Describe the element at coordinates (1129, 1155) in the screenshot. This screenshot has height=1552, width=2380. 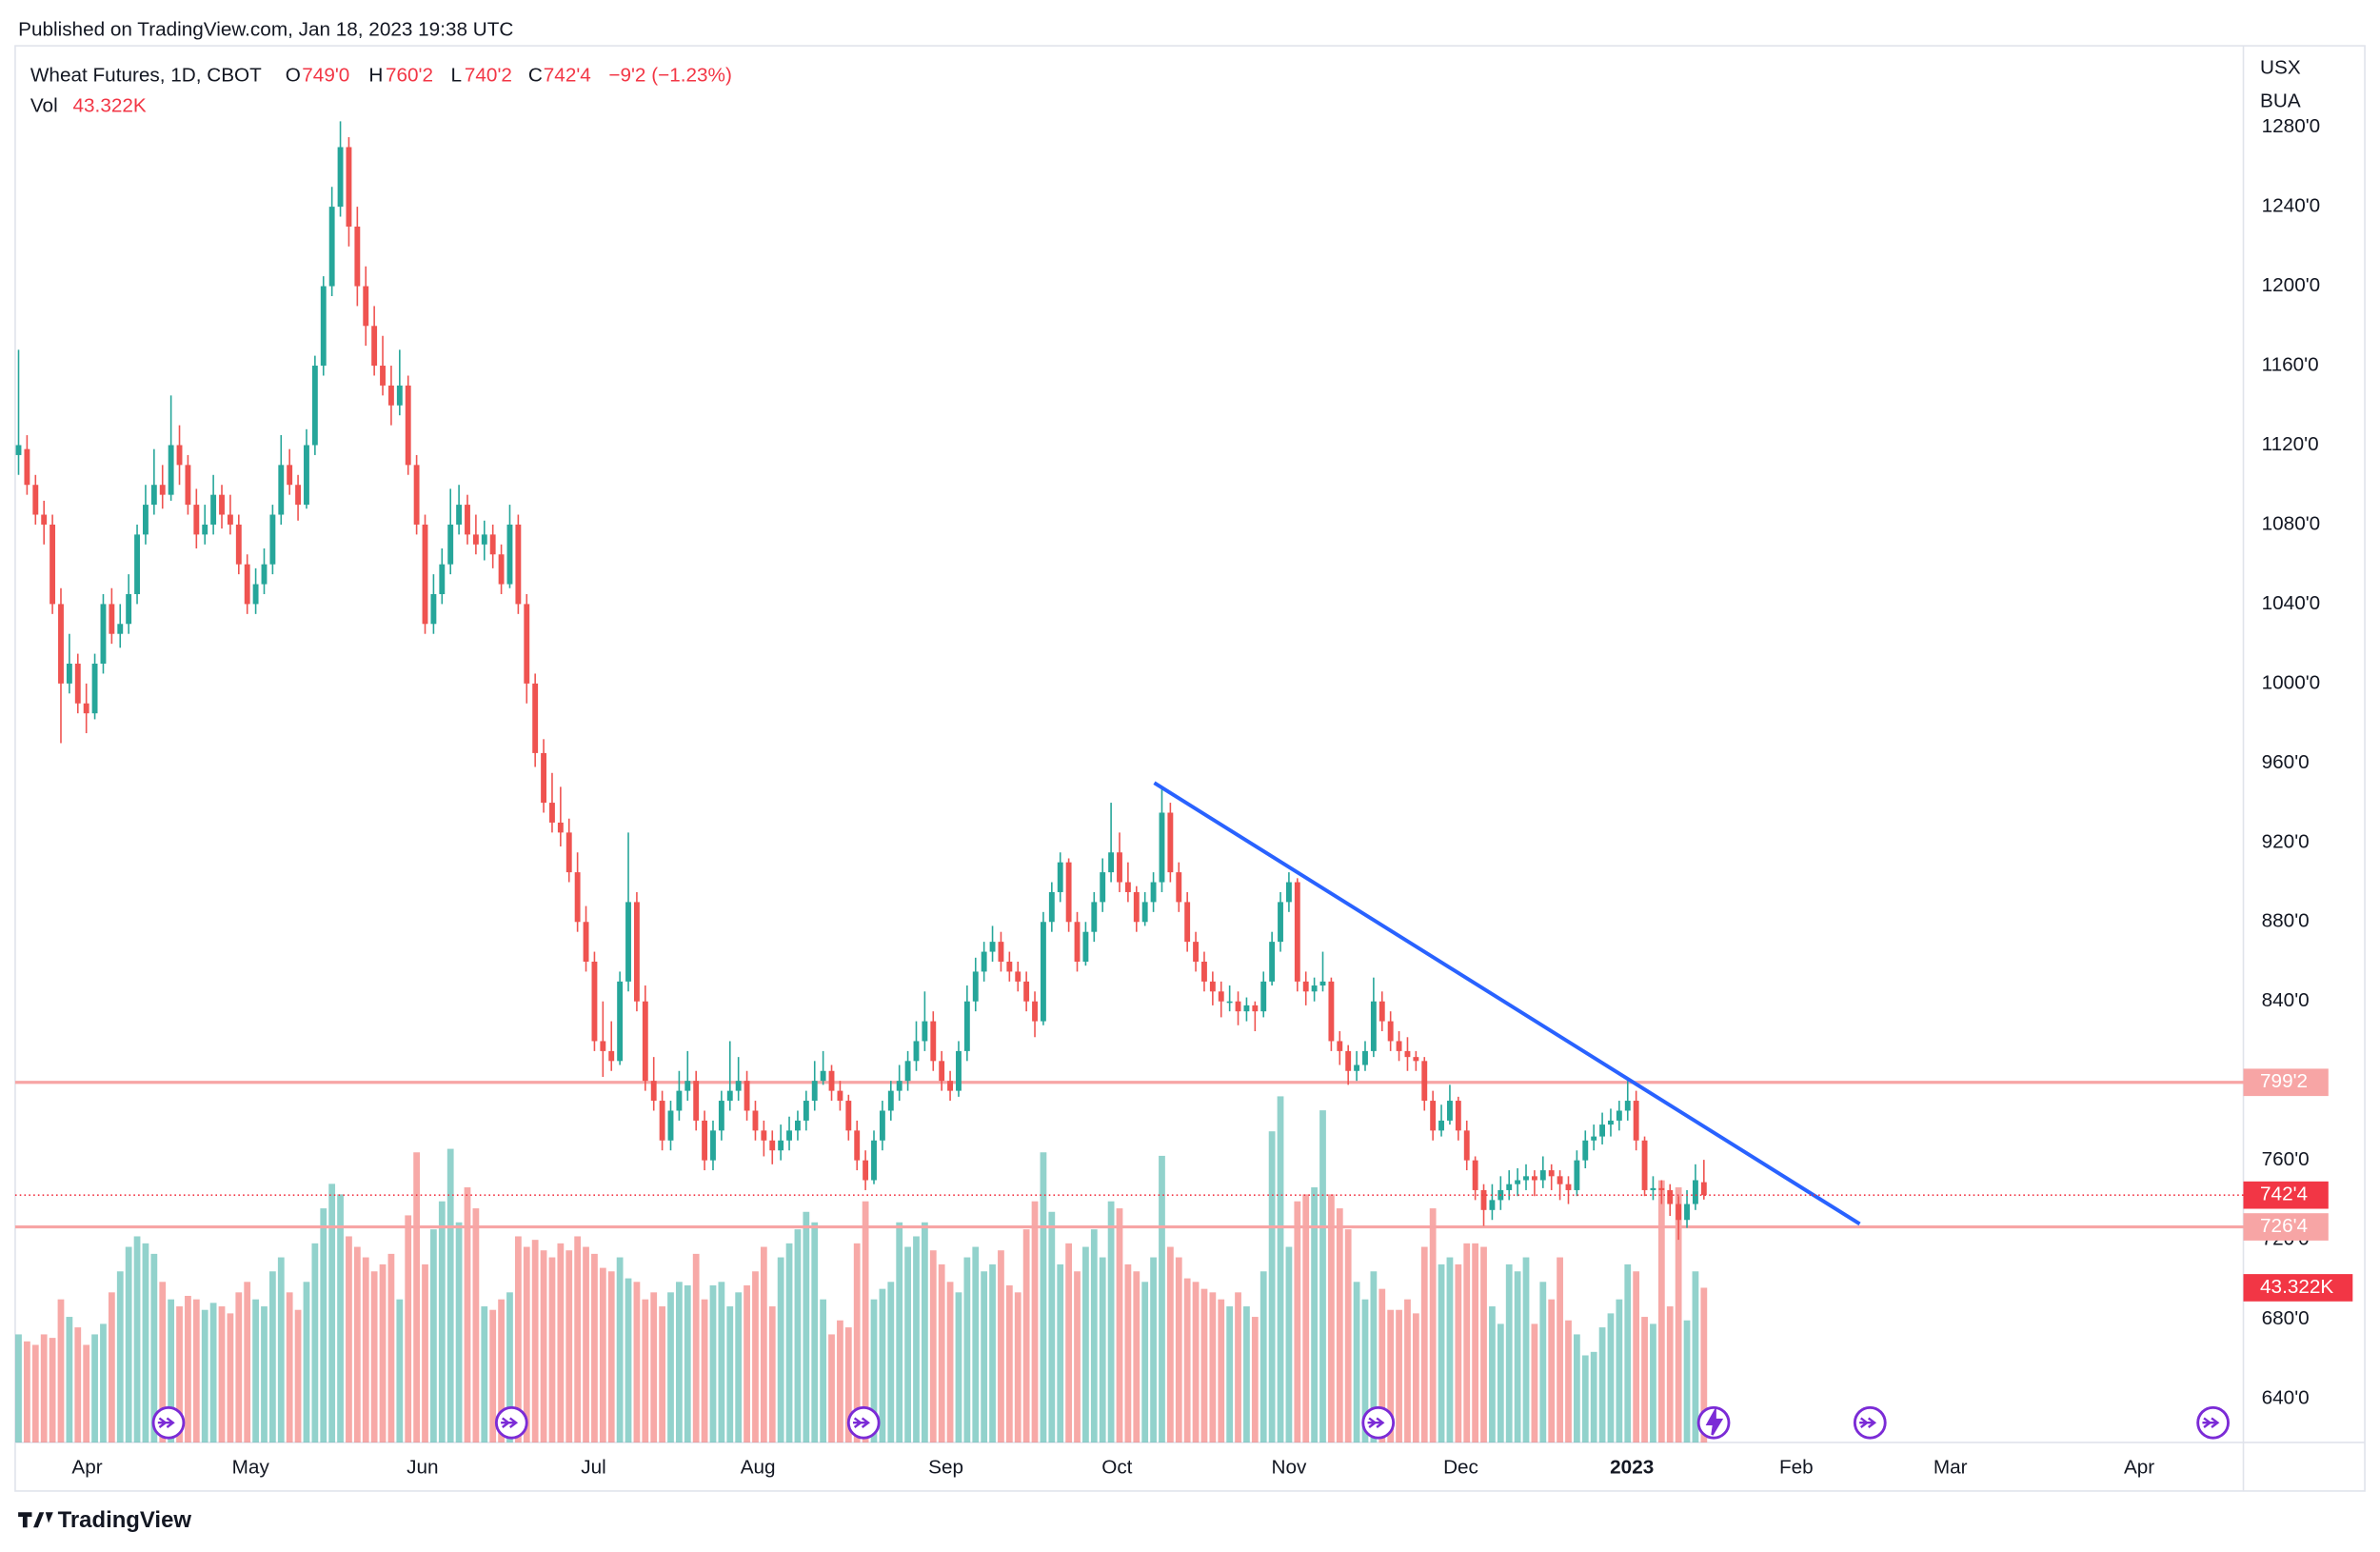
I see `price-lines` at that location.